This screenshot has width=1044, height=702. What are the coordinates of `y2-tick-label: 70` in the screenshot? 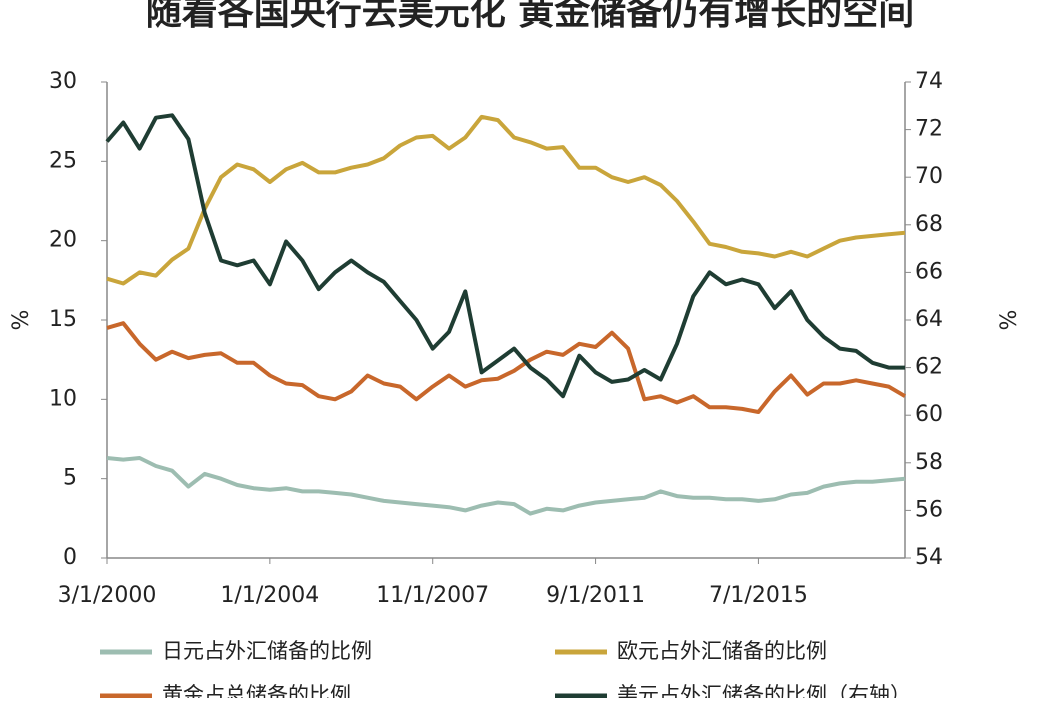 It's located at (929, 176).